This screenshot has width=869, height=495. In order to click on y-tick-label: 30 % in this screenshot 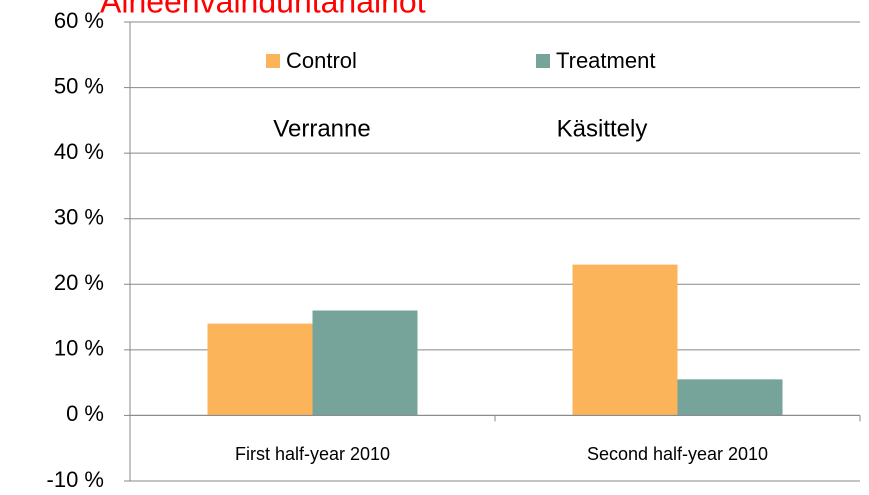, I will do `click(79, 217)`.